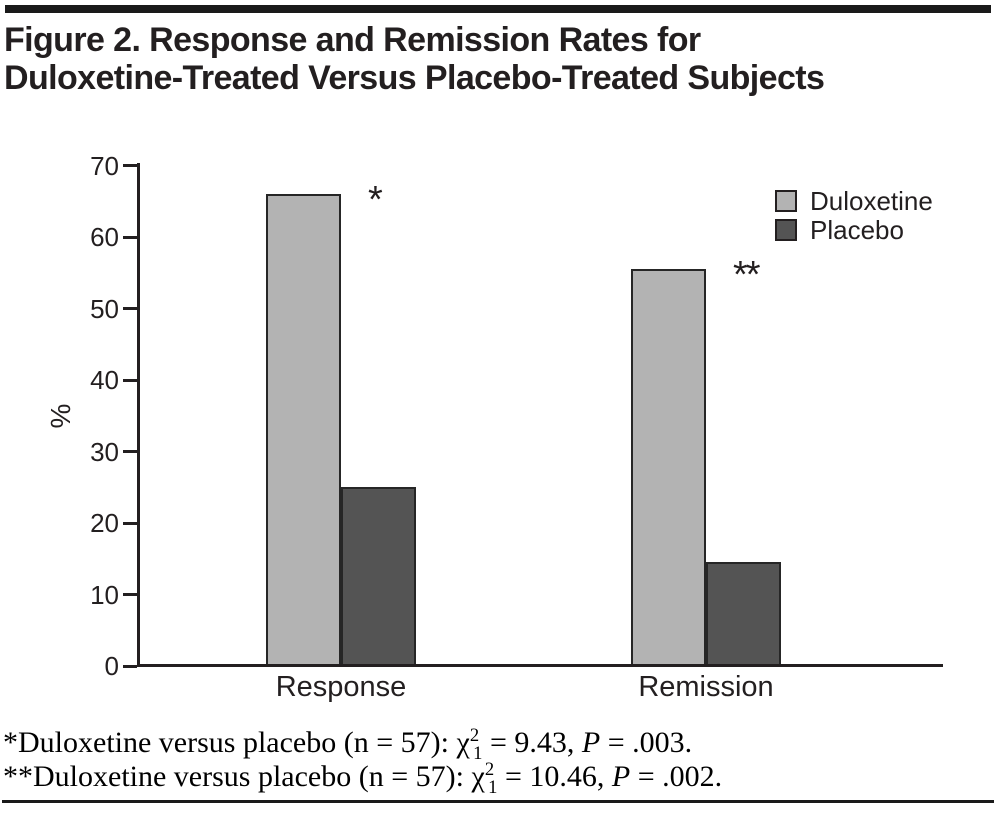 The image size is (996, 818). Describe the element at coordinates (706, 687) in the screenshot. I see `category-label-remission: Remission` at that location.